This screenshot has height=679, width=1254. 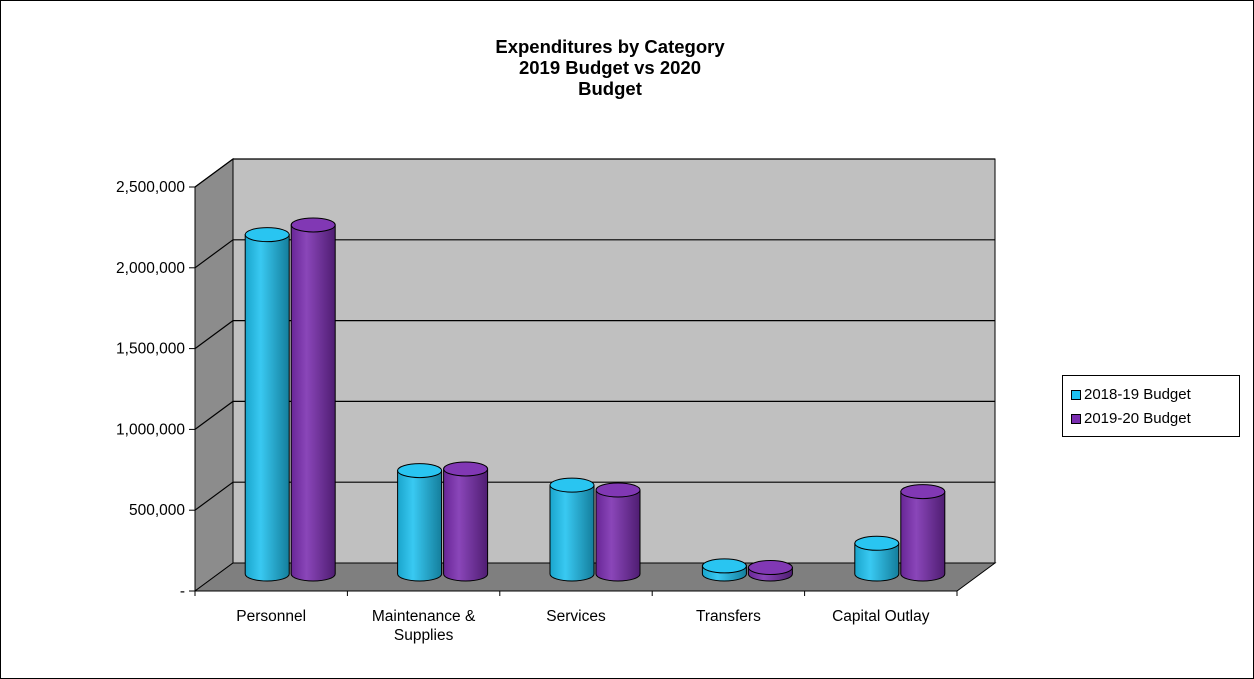 I want to click on x-tick-label: Transfers, so click(x=728, y=616).